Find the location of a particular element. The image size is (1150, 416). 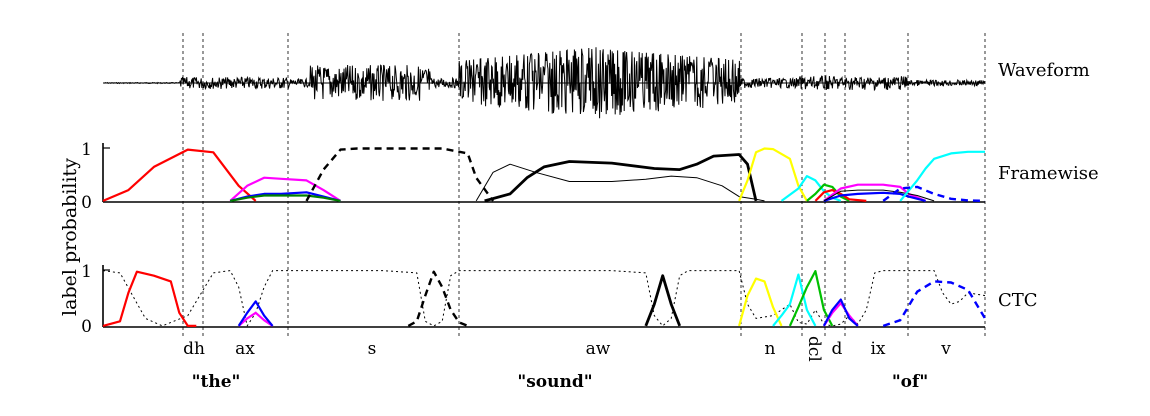

ctc-tick-label-0: 0 is located at coordinates (86, 327).